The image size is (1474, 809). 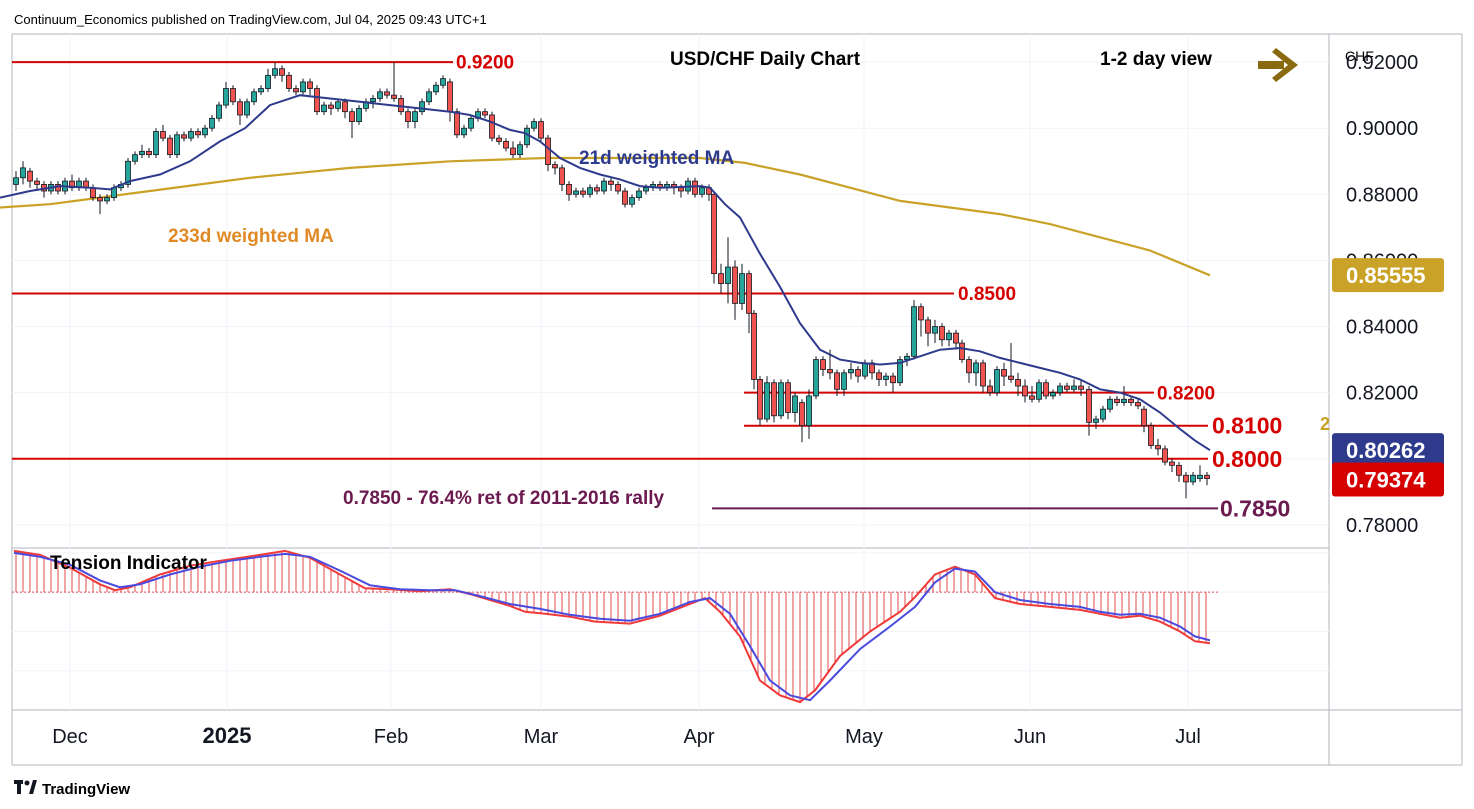 I want to click on x-tick-label: Mar, so click(x=541, y=737).